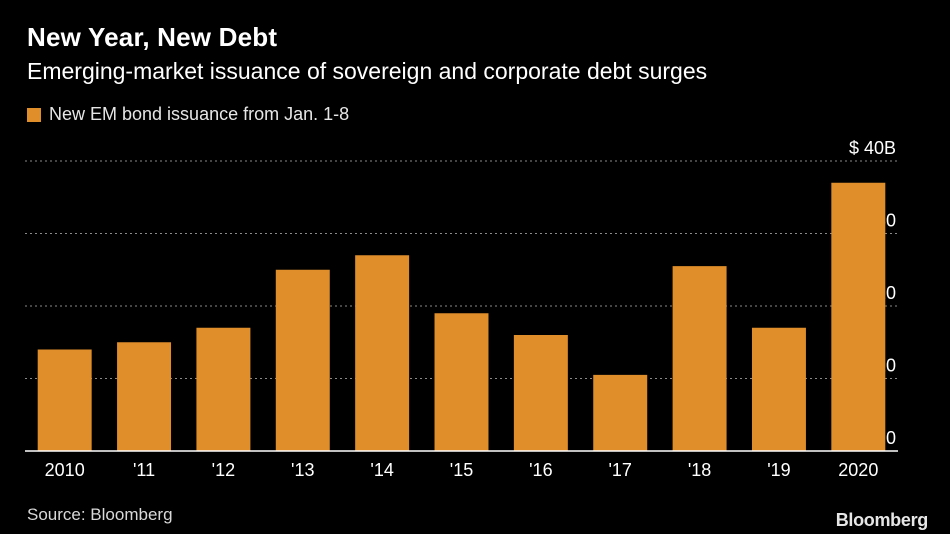 The height and width of the screenshot is (534, 950). Describe the element at coordinates (619, 470) in the screenshot. I see `x-tick-label: '17` at that location.